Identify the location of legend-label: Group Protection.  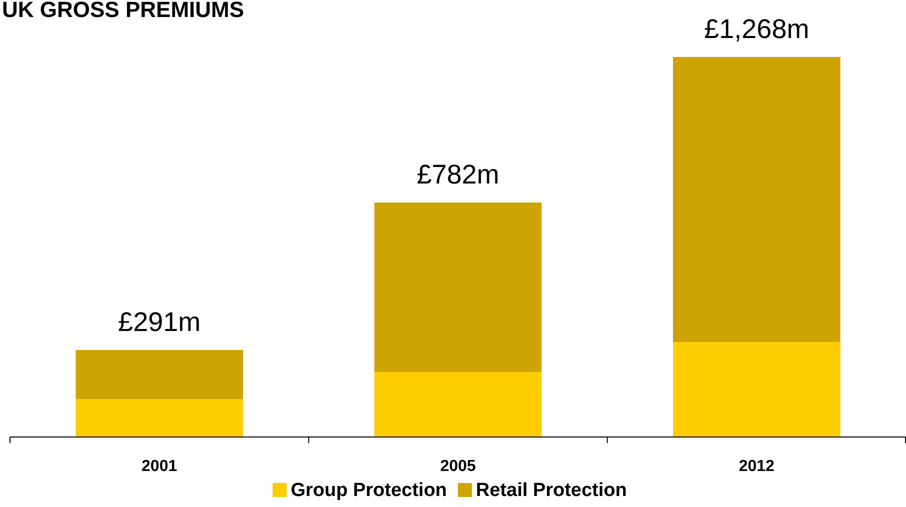
(368, 490).